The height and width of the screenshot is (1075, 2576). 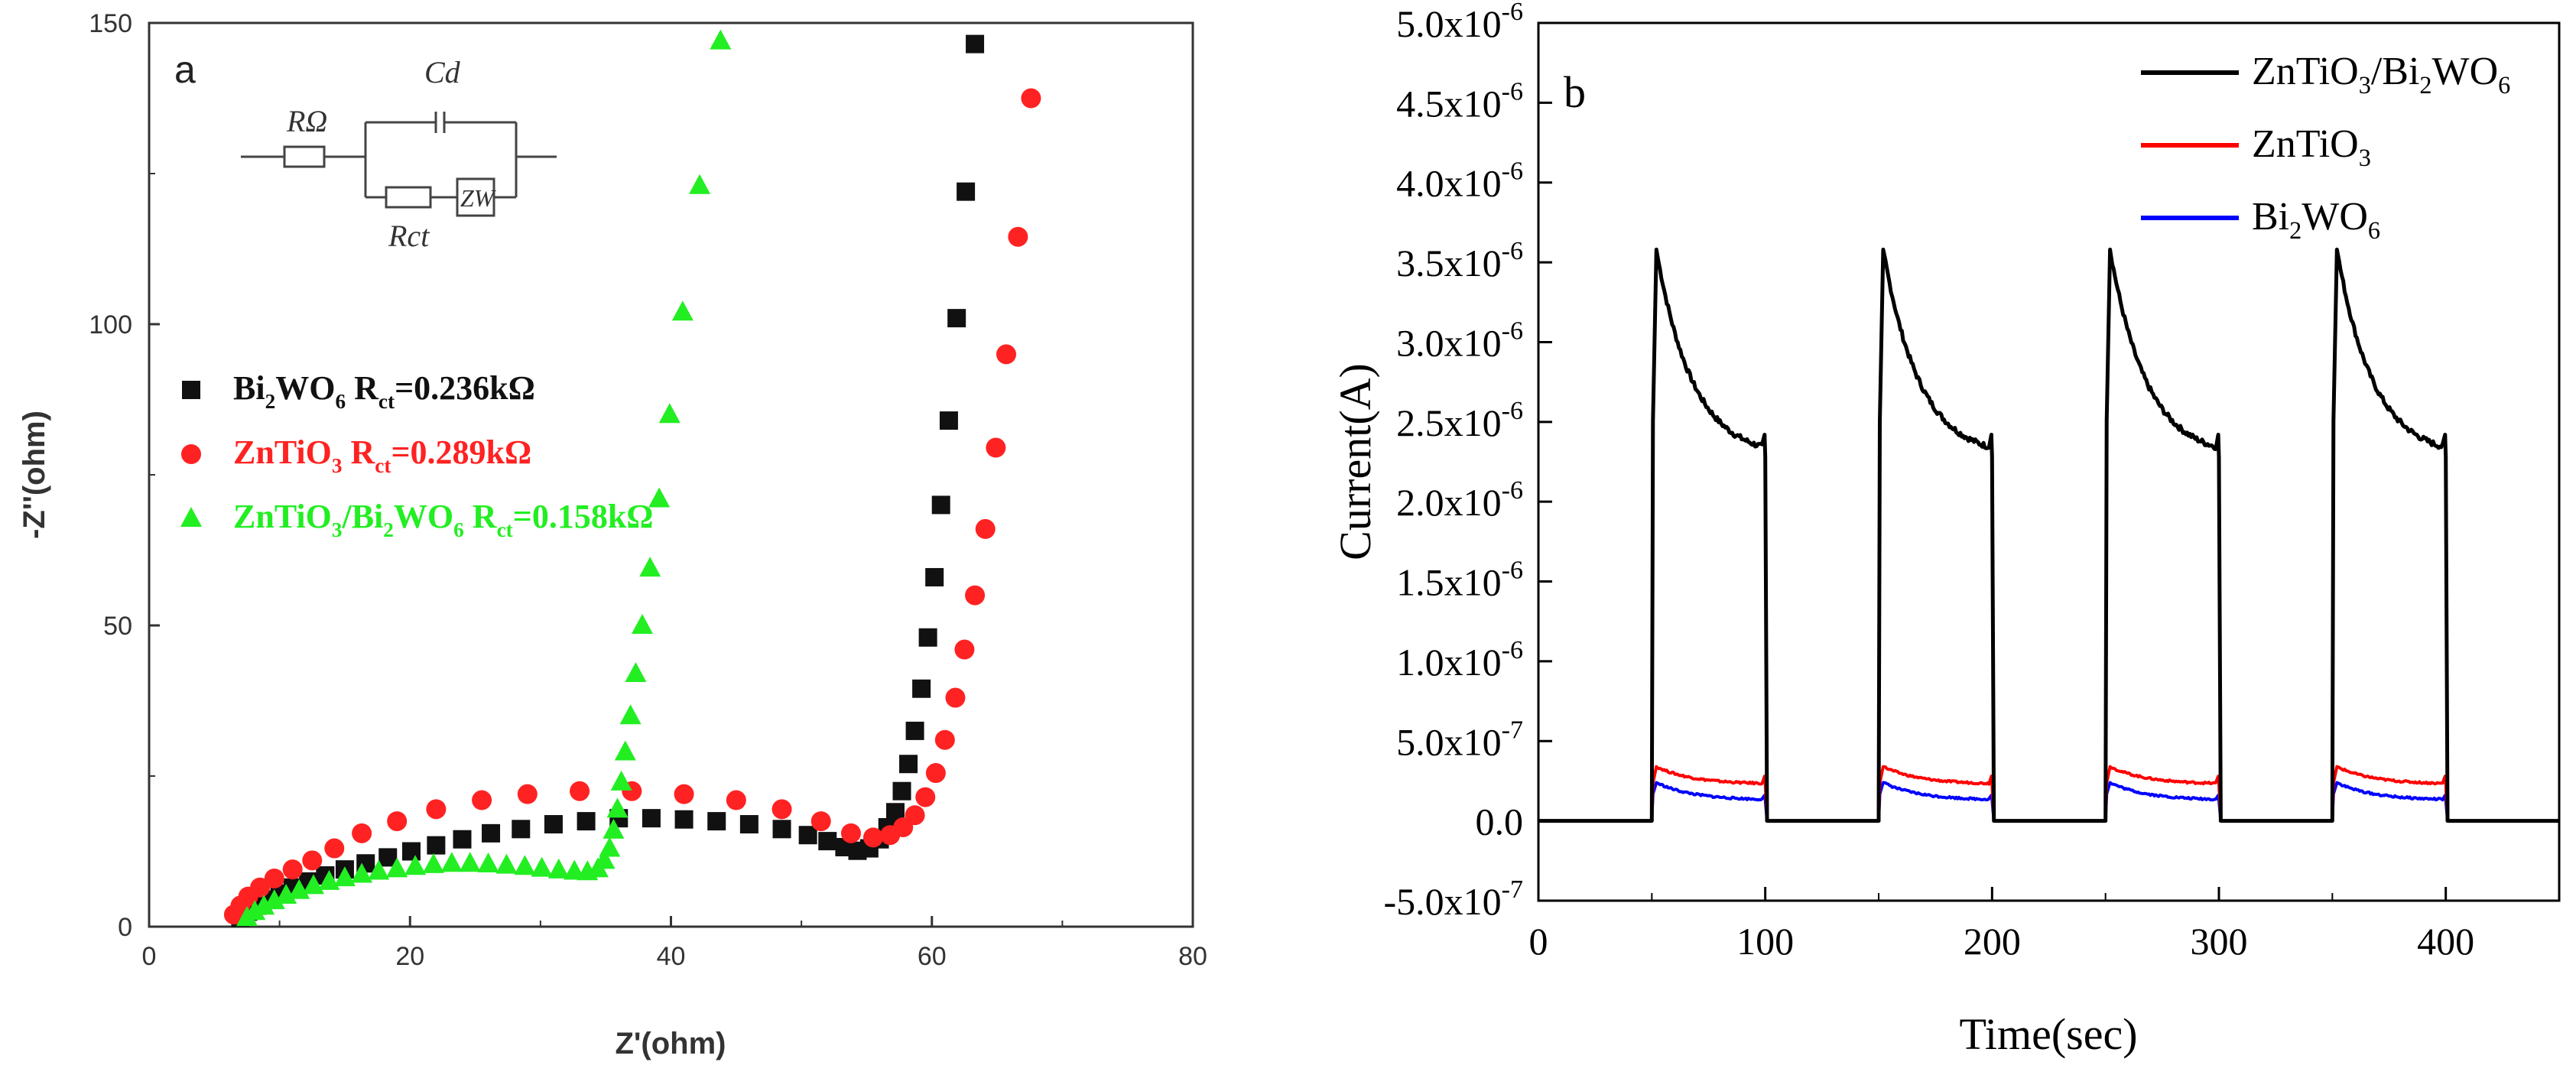 What do you see at coordinates (382, 455) in the screenshot?
I see `legend-label-zntio3: ZnTiO3 Rct=0.289kΩ` at bounding box center [382, 455].